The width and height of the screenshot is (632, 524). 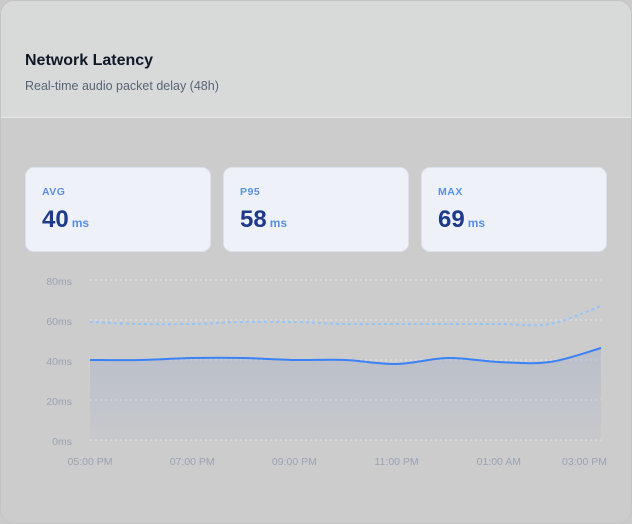 I want to click on x-tick-label: 09:00 PM, so click(x=294, y=462).